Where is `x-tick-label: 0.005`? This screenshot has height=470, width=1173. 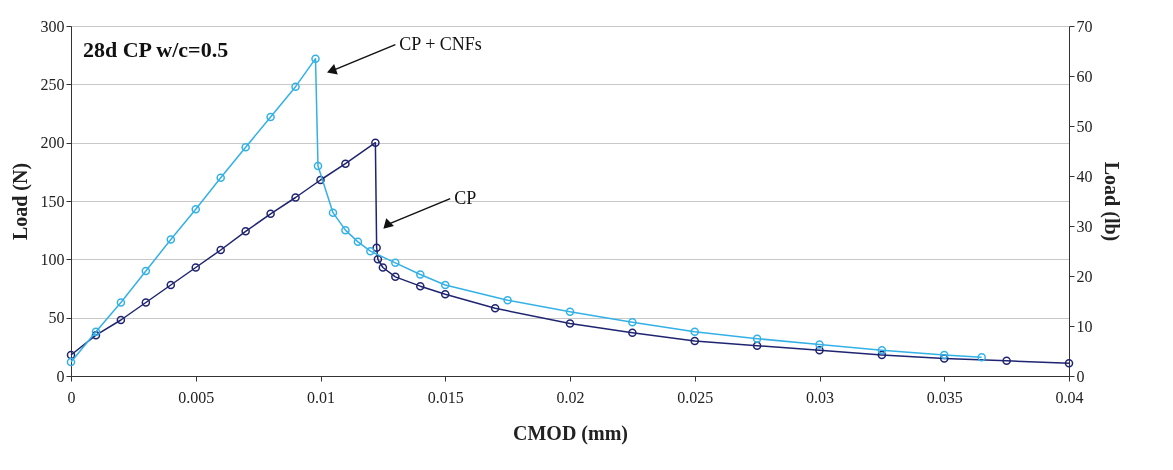
x-tick-label: 0.005 is located at coordinates (196, 397).